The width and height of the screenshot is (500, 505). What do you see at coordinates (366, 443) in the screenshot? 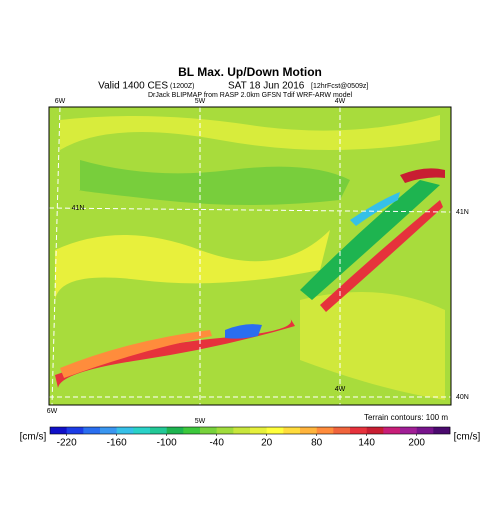
I see `tick-label: 140` at bounding box center [366, 443].